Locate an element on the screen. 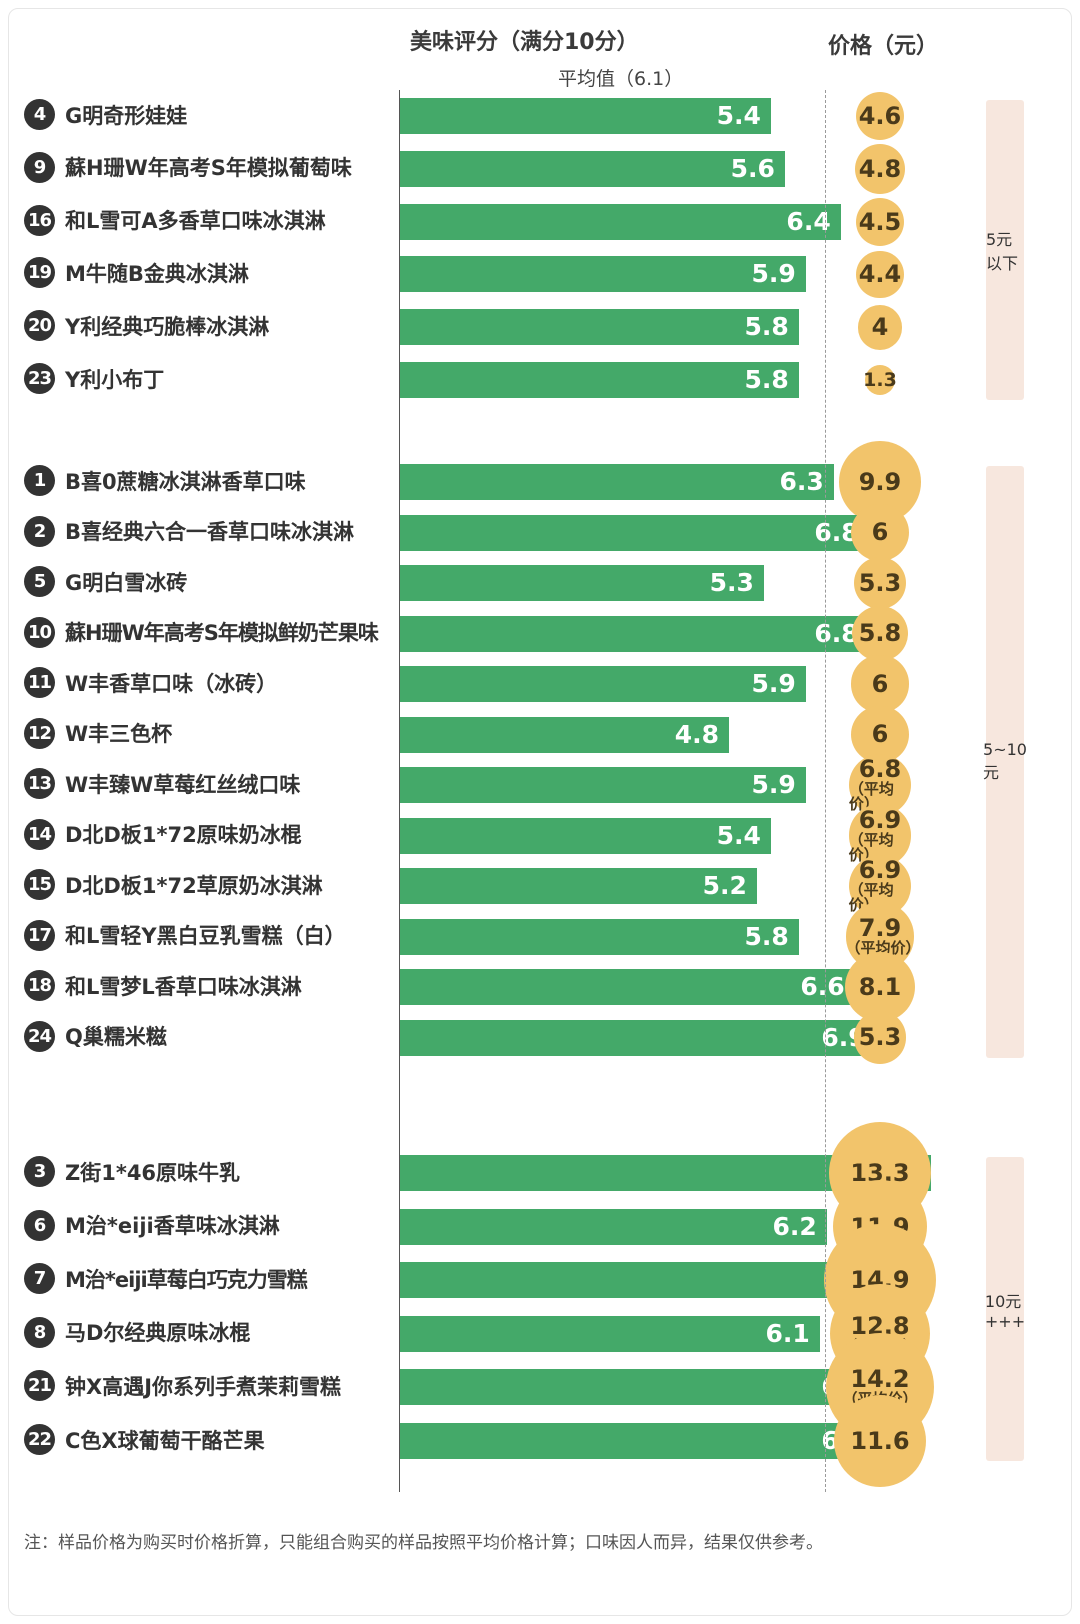 This screenshot has width=1080, height=1624. price-title: 价格（元） is located at coordinates (883, 46).